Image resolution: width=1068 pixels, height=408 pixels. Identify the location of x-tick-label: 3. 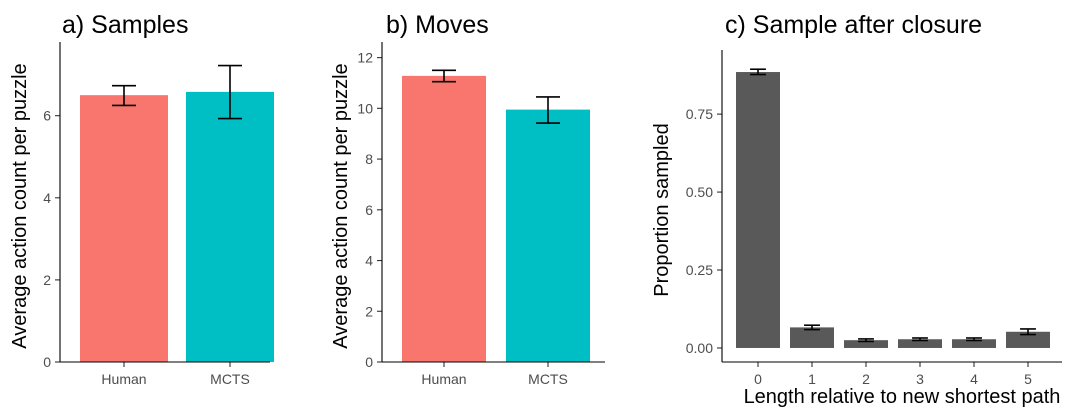
(920, 379).